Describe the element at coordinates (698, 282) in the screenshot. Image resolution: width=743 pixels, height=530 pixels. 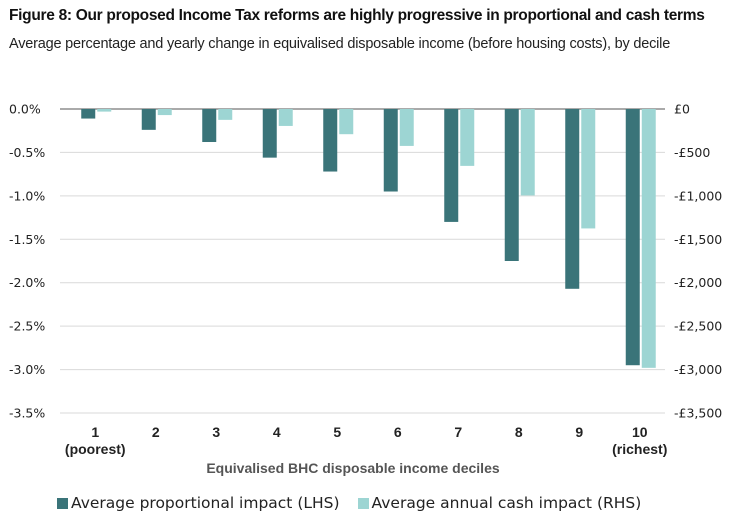
I see `right-tick-label: -£2,000` at that location.